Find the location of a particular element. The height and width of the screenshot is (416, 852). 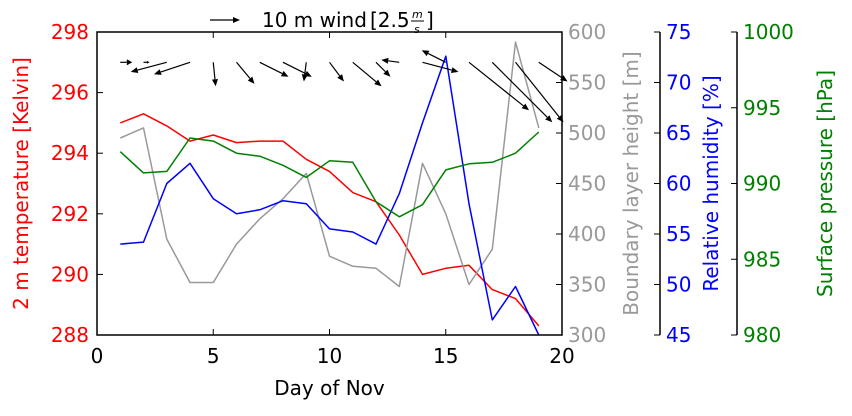

wind-legend-unit-den: s is located at coordinates (417, 29).